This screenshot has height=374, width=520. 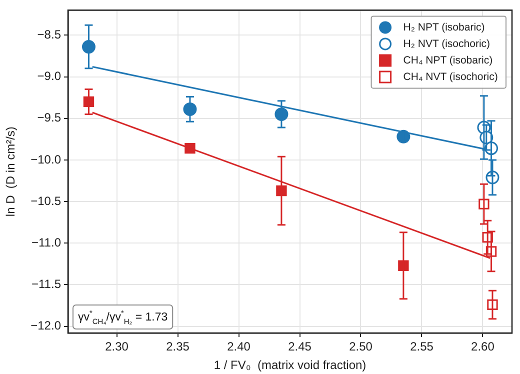 I want to click on x-axis-title: 1 / FV₀ (matrix void fraction), so click(x=290, y=365).